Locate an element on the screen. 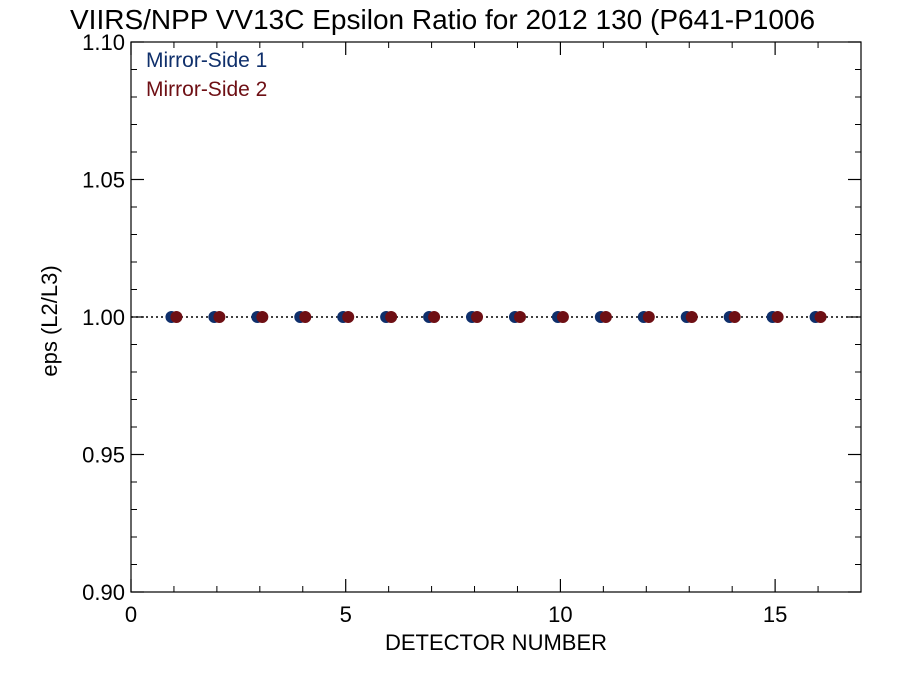 The width and height of the screenshot is (900, 675). x-tick-label: 5 is located at coordinates (346, 614).